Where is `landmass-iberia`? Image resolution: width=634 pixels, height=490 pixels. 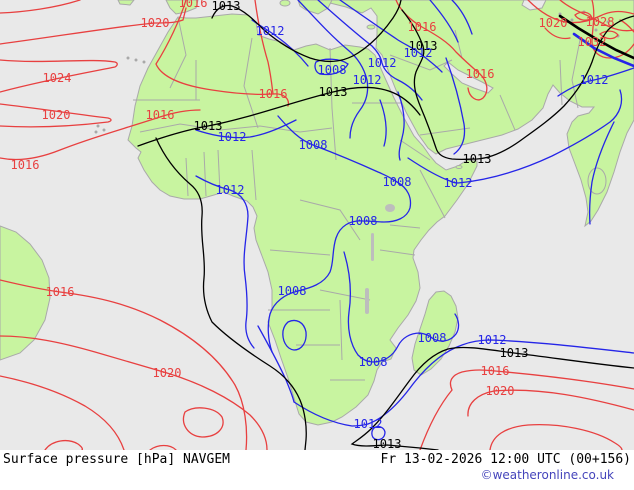 landmass-iberia is located at coordinates (182, 7).